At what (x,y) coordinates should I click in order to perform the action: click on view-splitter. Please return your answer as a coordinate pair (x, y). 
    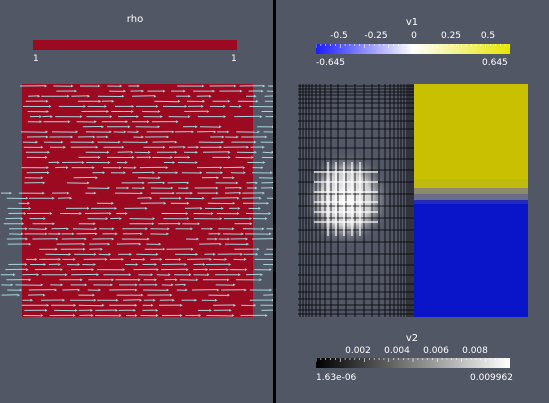
    Looking at the image, I should click on (274, 201).